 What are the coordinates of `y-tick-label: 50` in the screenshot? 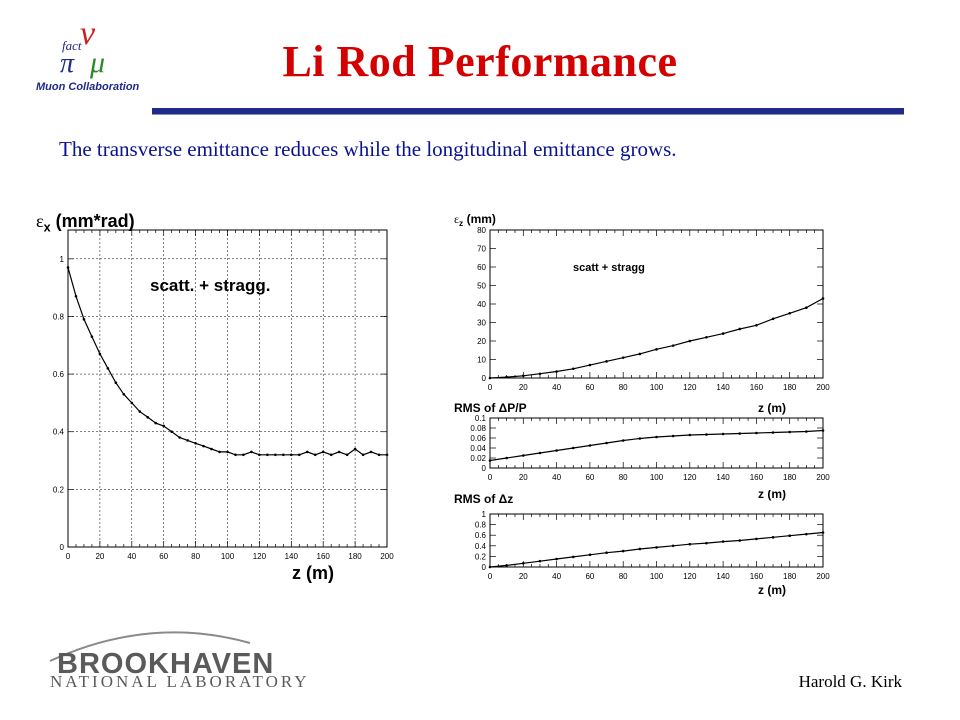 It's located at (481, 286).